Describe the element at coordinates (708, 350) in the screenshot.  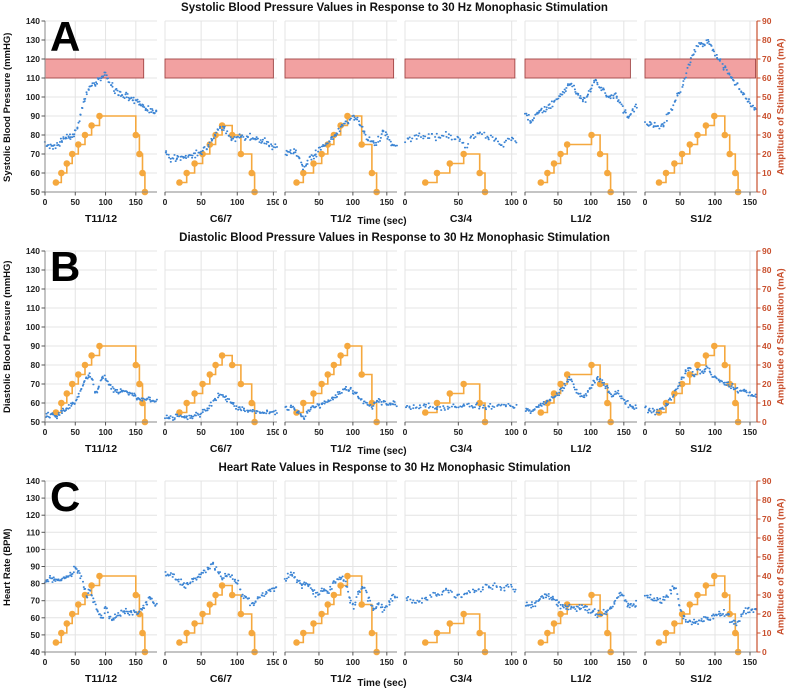
I see `subplot-cell-B-S1/2: 0 50 100 150 0 10 20 30 40 50 60 70 80 90 S1/2` at that location.